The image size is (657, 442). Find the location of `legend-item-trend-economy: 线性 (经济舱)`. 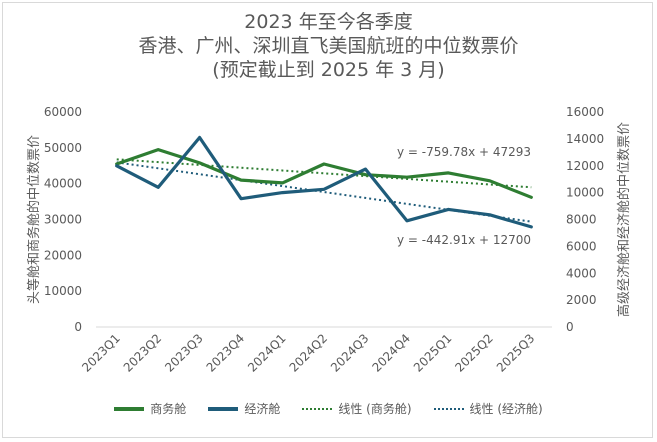

legend-item-trend-economy: 线性 (经济舱) is located at coordinates (488, 408).